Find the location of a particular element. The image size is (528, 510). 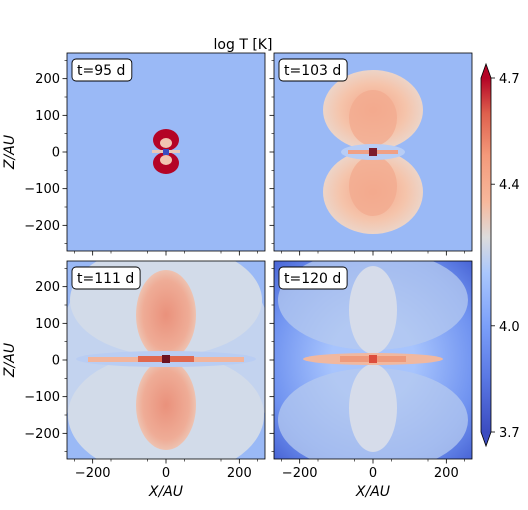

upper-column is located at coordinates (373, 310).